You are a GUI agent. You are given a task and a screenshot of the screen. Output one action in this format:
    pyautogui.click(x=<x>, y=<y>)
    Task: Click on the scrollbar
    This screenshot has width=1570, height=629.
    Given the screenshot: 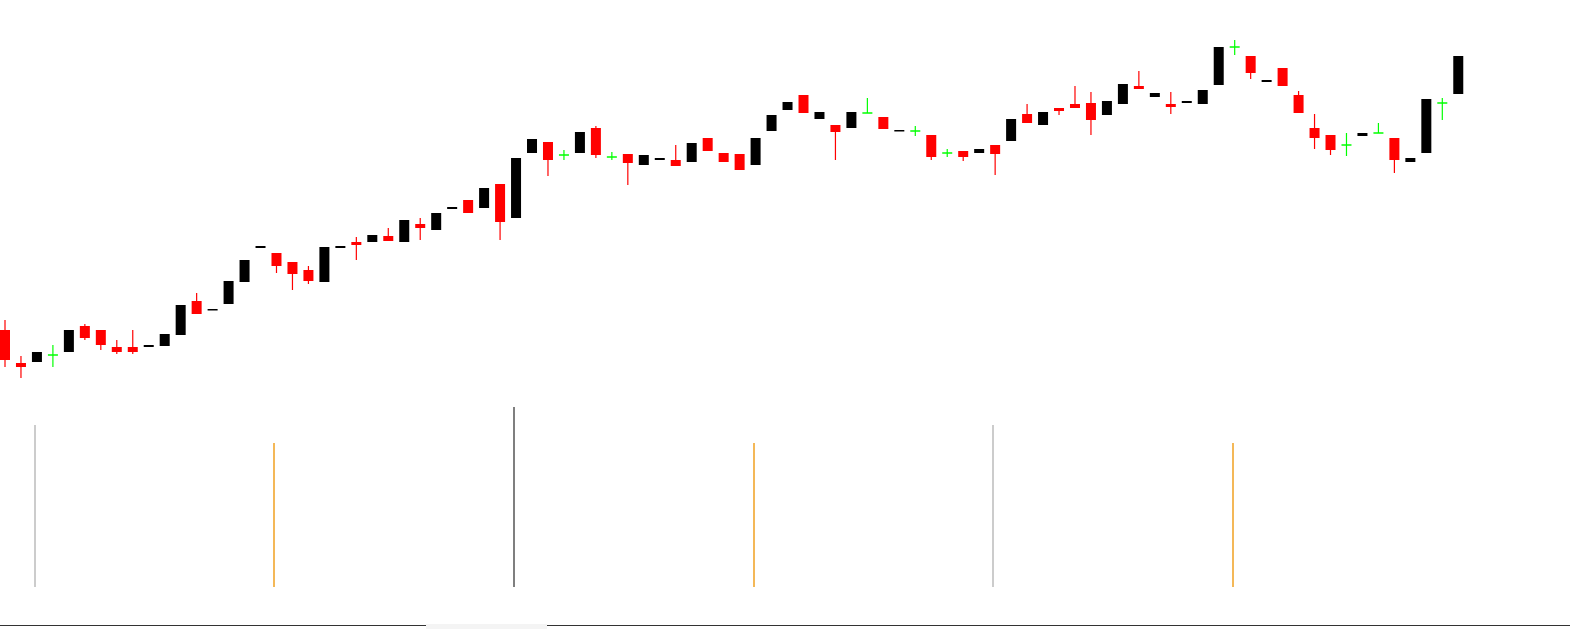 What is the action you would take?
    pyautogui.click(x=785, y=626)
    